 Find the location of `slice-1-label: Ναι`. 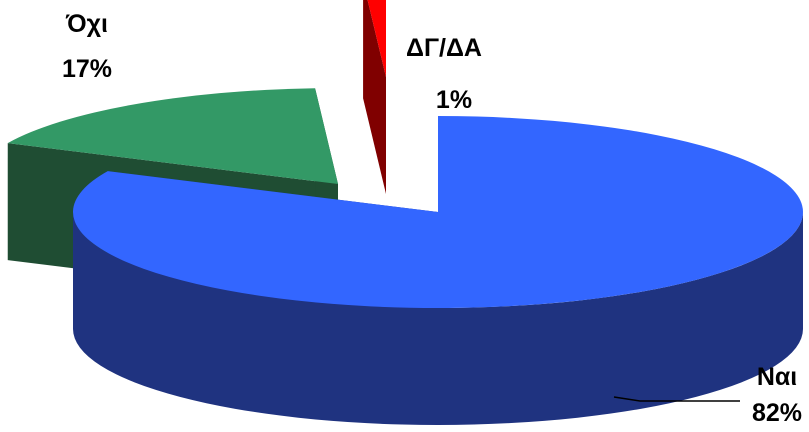

slice-1-label: Ναι is located at coordinates (777, 377).